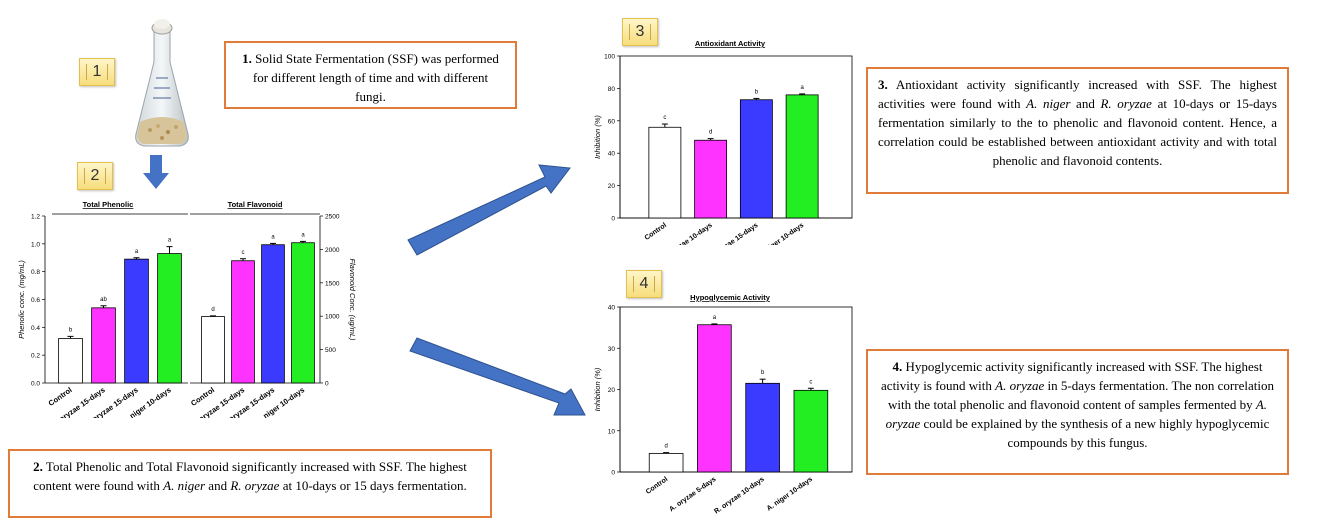  I want to click on step-badge-2-label: 2, so click(95, 175).